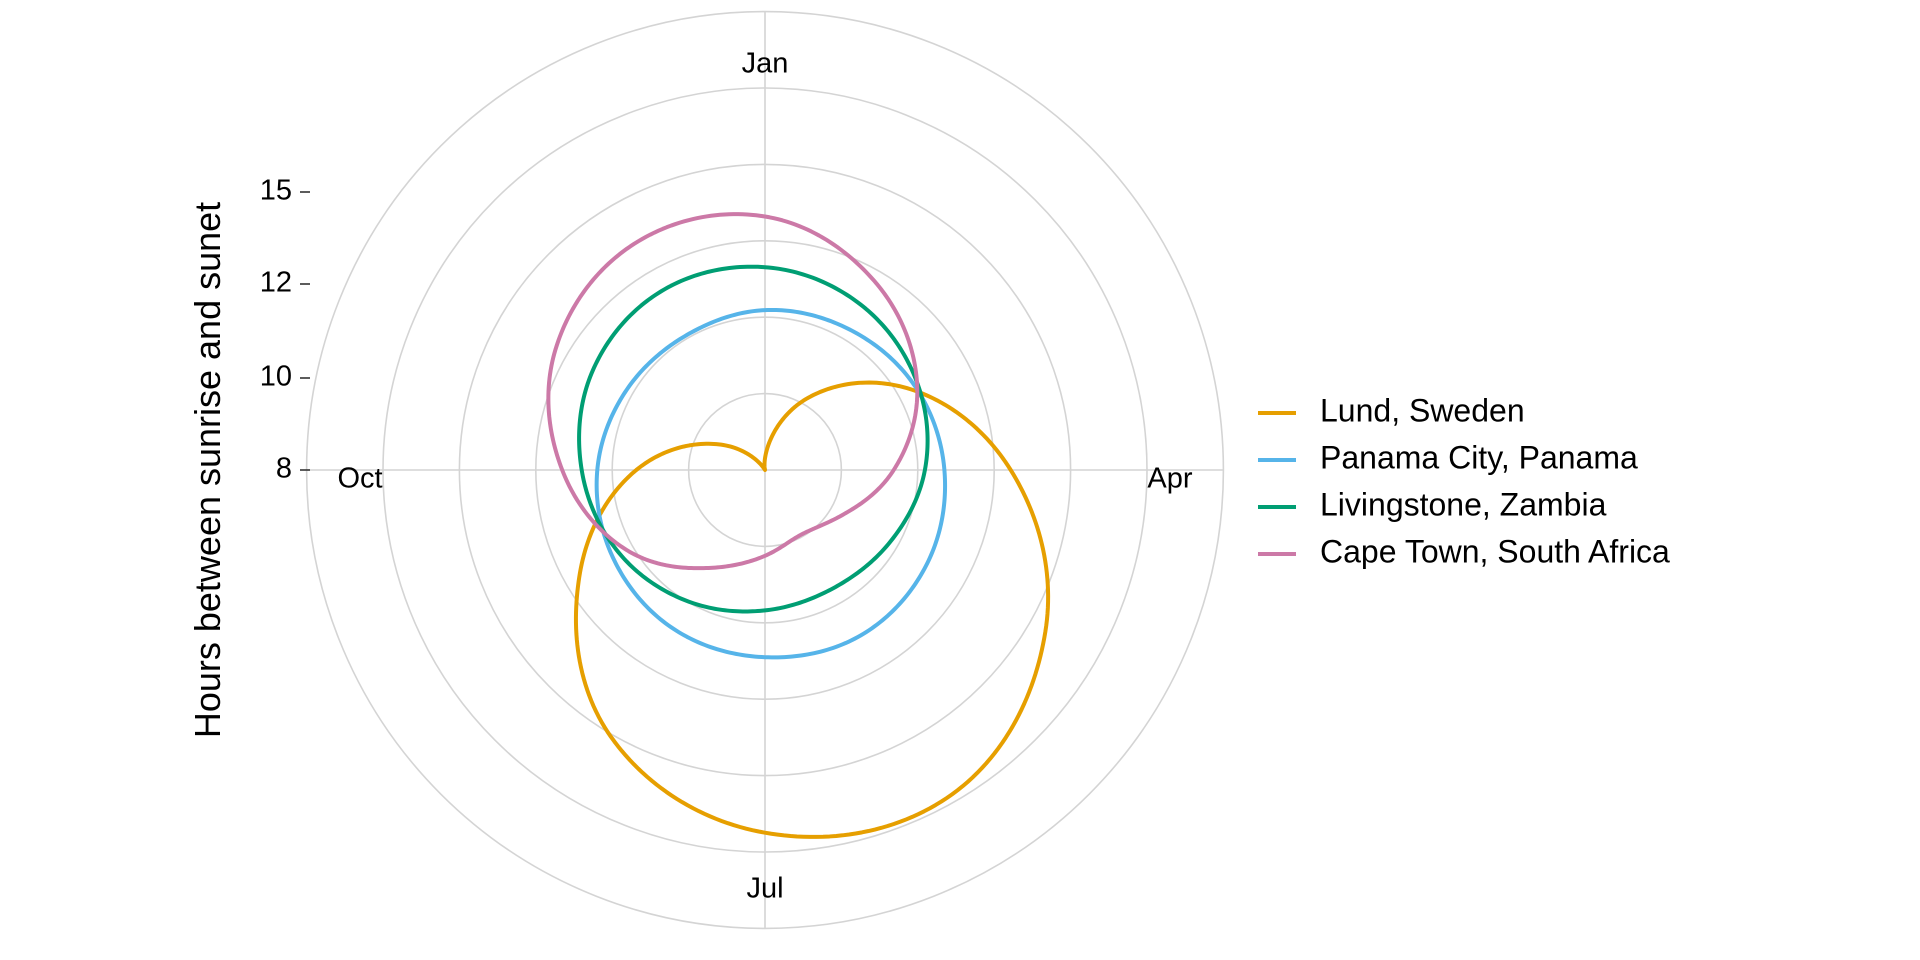 This screenshot has width=1920, height=960. I want to click on radial-tick-label: 15, so click(276, 191).